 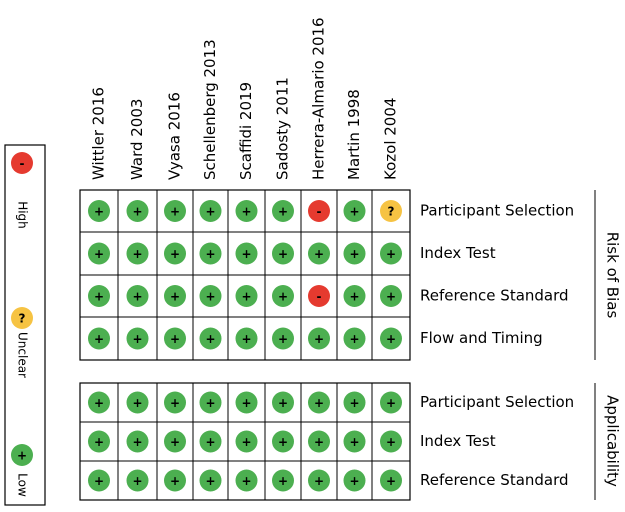 I want to click on study-label: Martin 1998, so click(x=354, y=134).